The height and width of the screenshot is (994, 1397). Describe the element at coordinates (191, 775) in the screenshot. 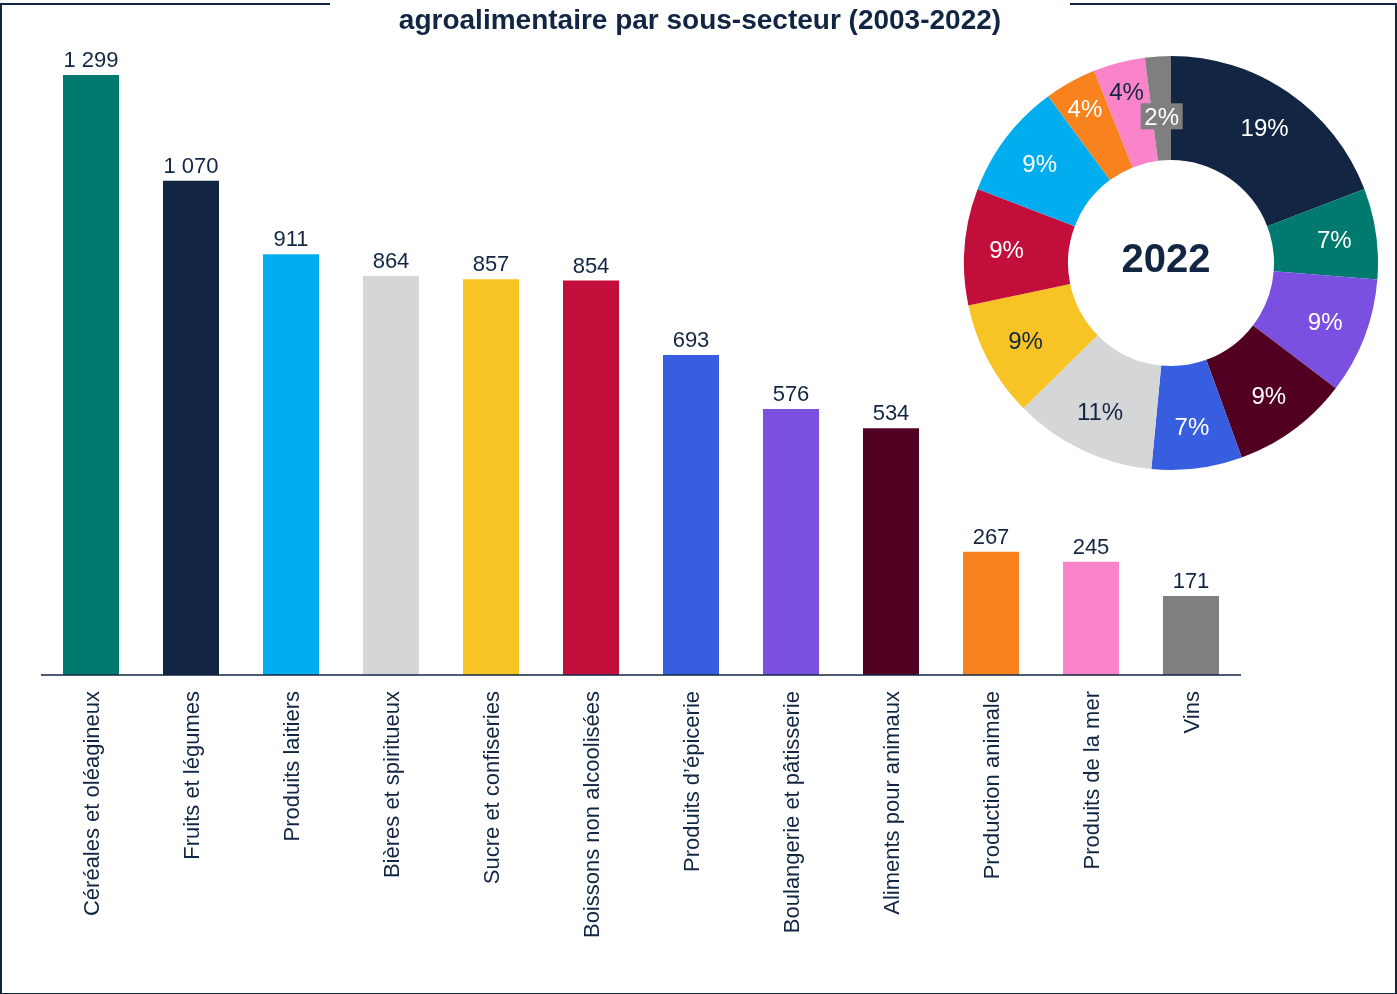

I see `x-tick-label: Fruits et légumes` at that location.